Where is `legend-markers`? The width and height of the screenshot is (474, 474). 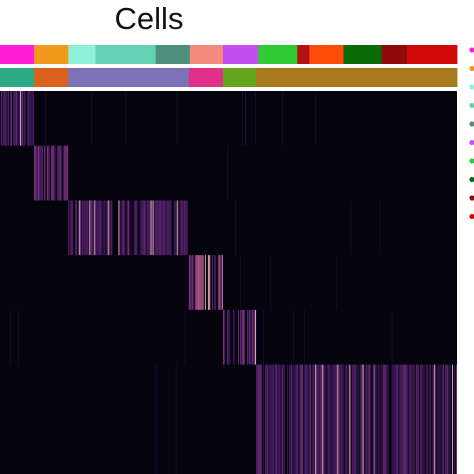 legend-markers is located at coordinates (471, 133).